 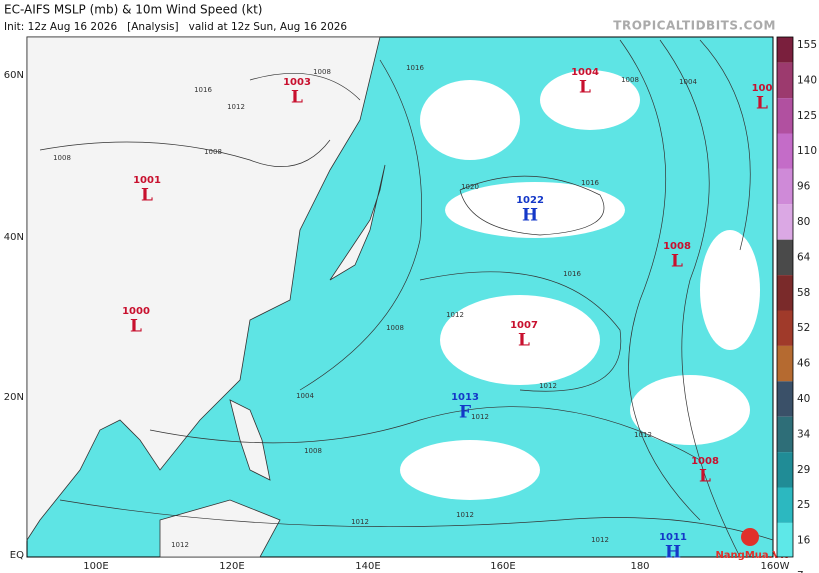 I want to click on center-value: 100, so click(x=762, y=88).